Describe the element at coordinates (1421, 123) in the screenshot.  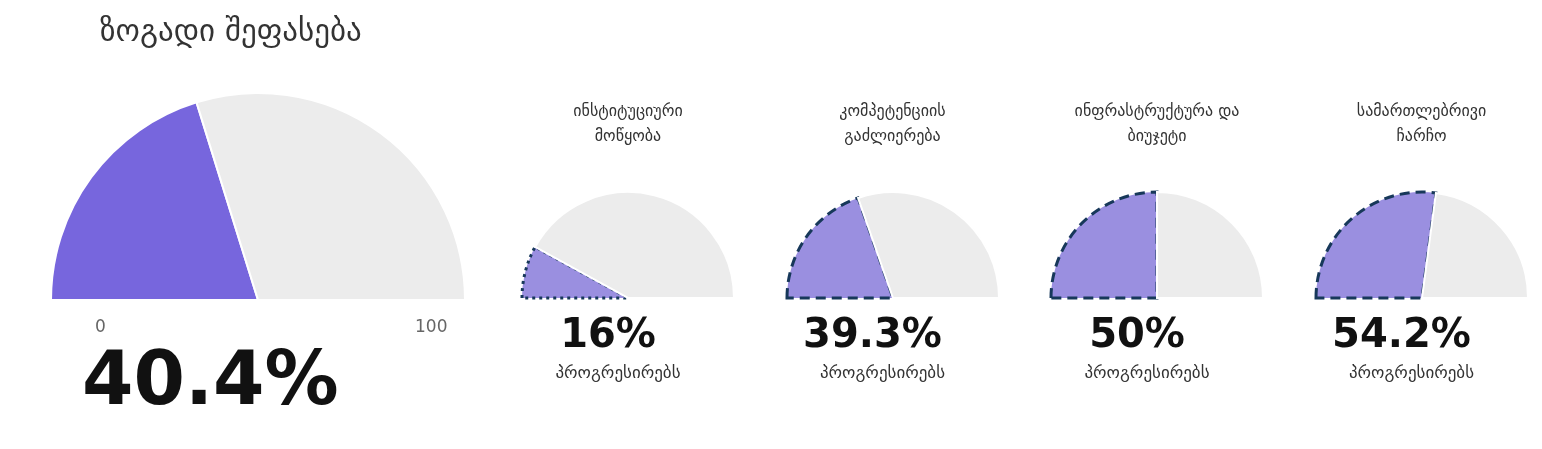
I see `chart-title: სამართლებრივი ჩარჩო` at that location.